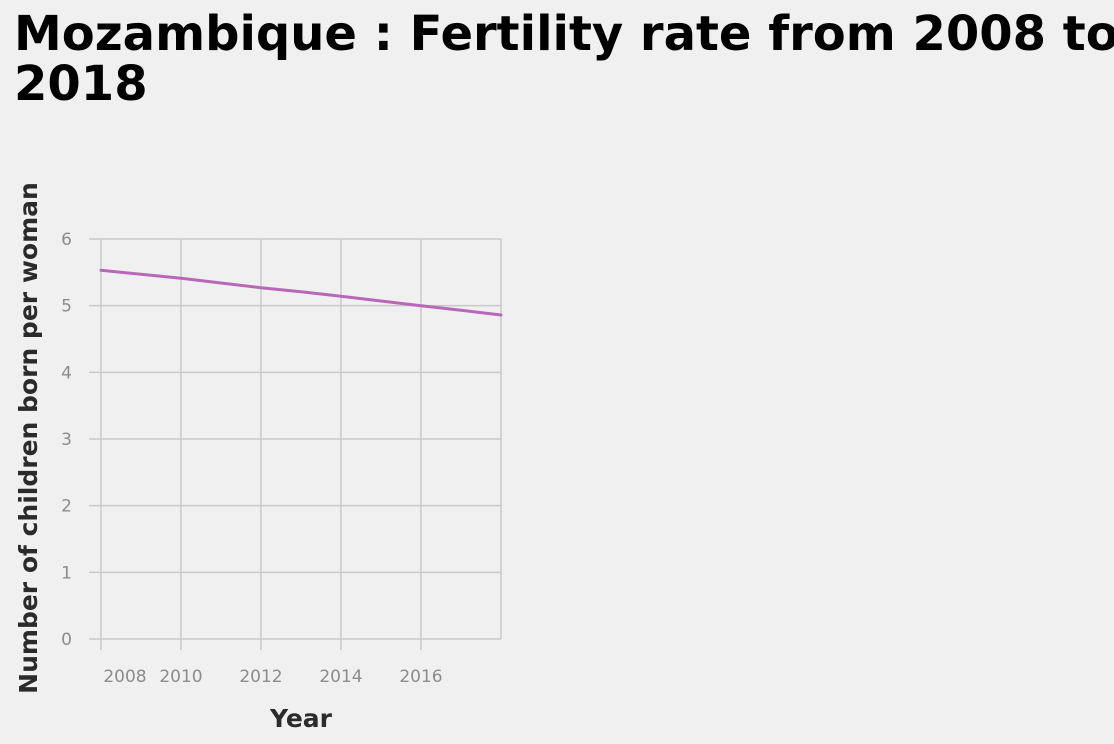 The height and width of the screenshot is (744, 1114). Describe the element at coordinates (66, 440) in the screenshot. I see `y-tick-label: 3` at that location.